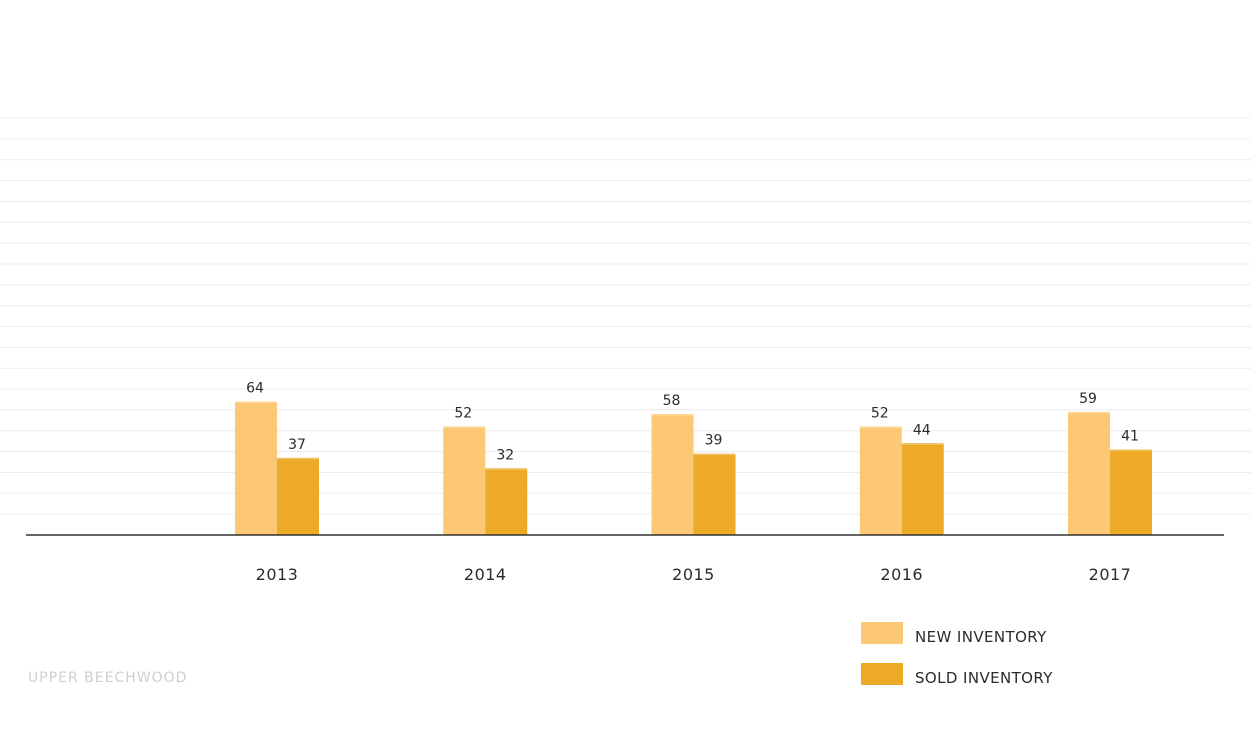 This screenshot has height=730, width=1251. I want to click on x-tick-label-2015: 2015, so click(693, 574).